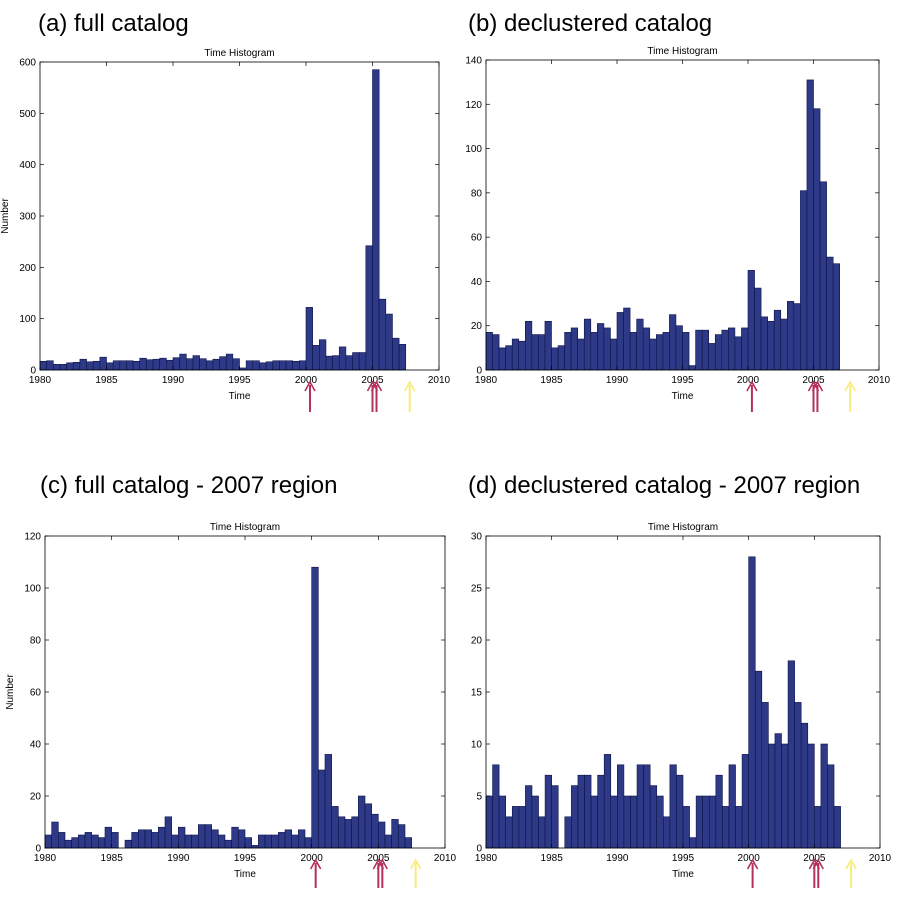 This screenshot has height=901, width=901. Describe the element at coordinates (378, 858) in the screenshot. I see `chart3-x-tick-label: 2005` at that location.